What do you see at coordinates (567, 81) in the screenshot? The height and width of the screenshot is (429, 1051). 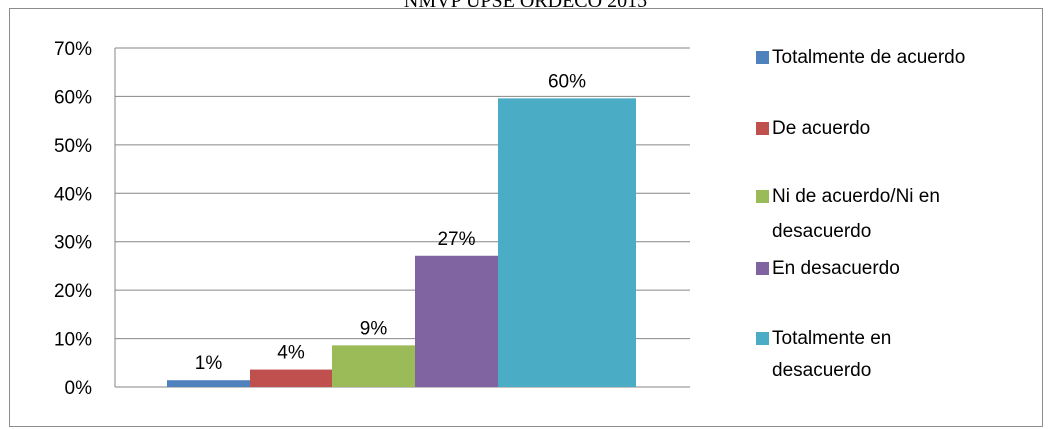 I see `data-label: 60%` at bounding box center [567, 81].